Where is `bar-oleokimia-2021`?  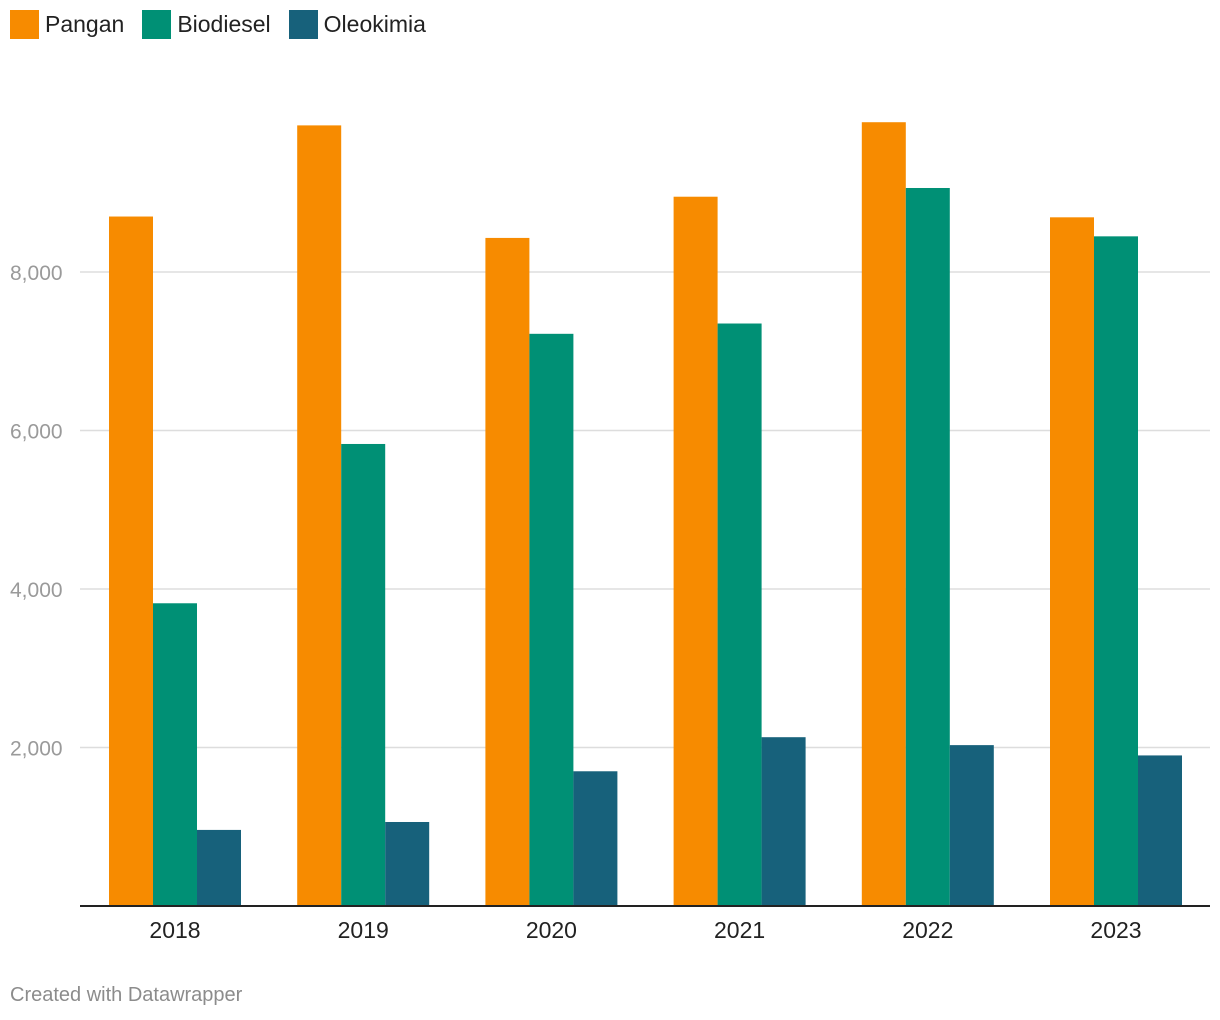
bar-oleokimia-2021 is located at coordinates (783, 821).